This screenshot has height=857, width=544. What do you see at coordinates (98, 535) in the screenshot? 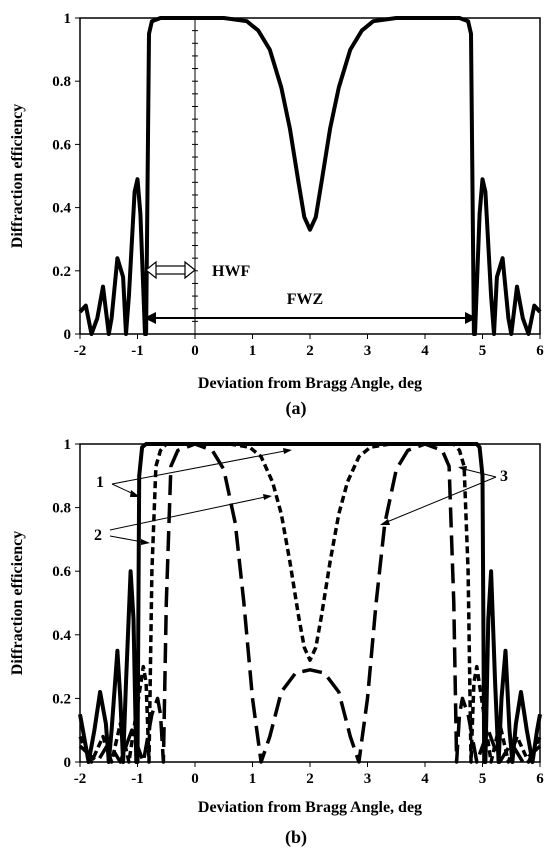
I see `series-label-2: 2` at bounding box center [98, 535].